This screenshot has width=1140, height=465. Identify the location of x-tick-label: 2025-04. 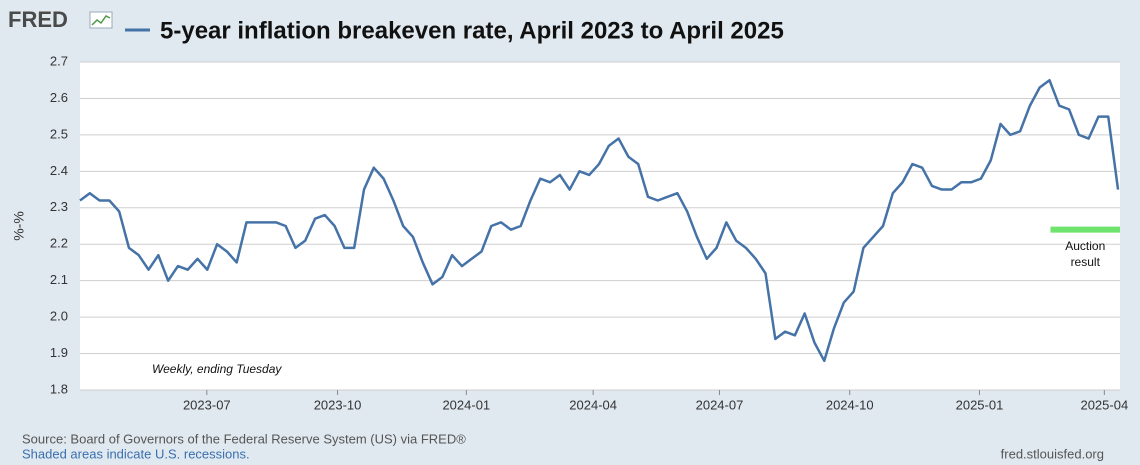
(1104, 404).